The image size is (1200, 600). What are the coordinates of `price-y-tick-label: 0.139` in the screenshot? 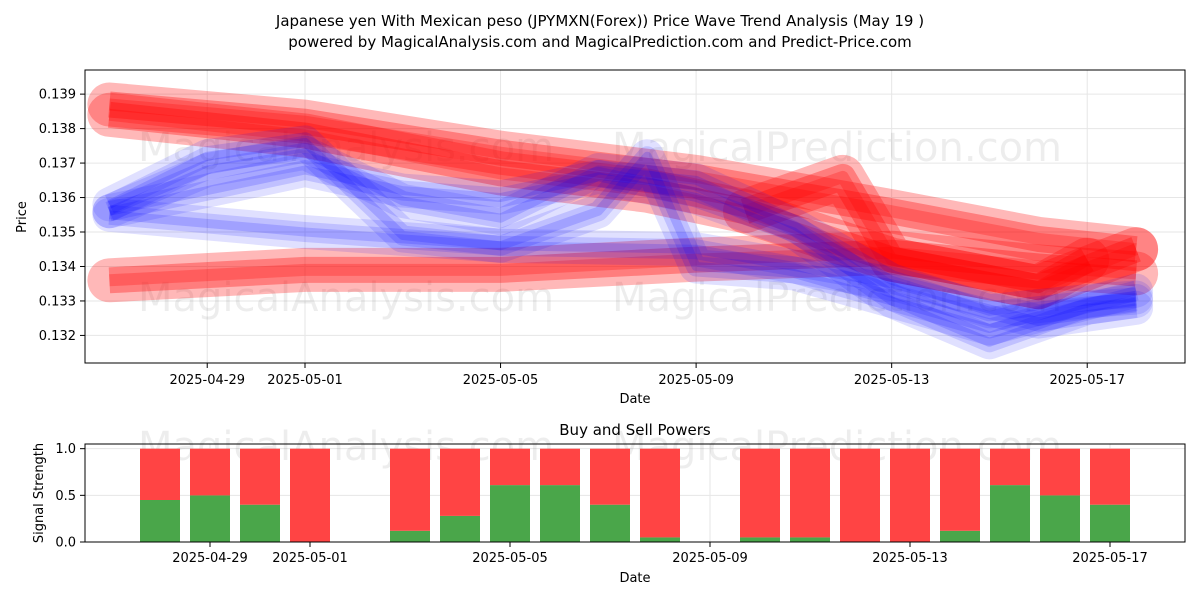 It's located at (57, 95).